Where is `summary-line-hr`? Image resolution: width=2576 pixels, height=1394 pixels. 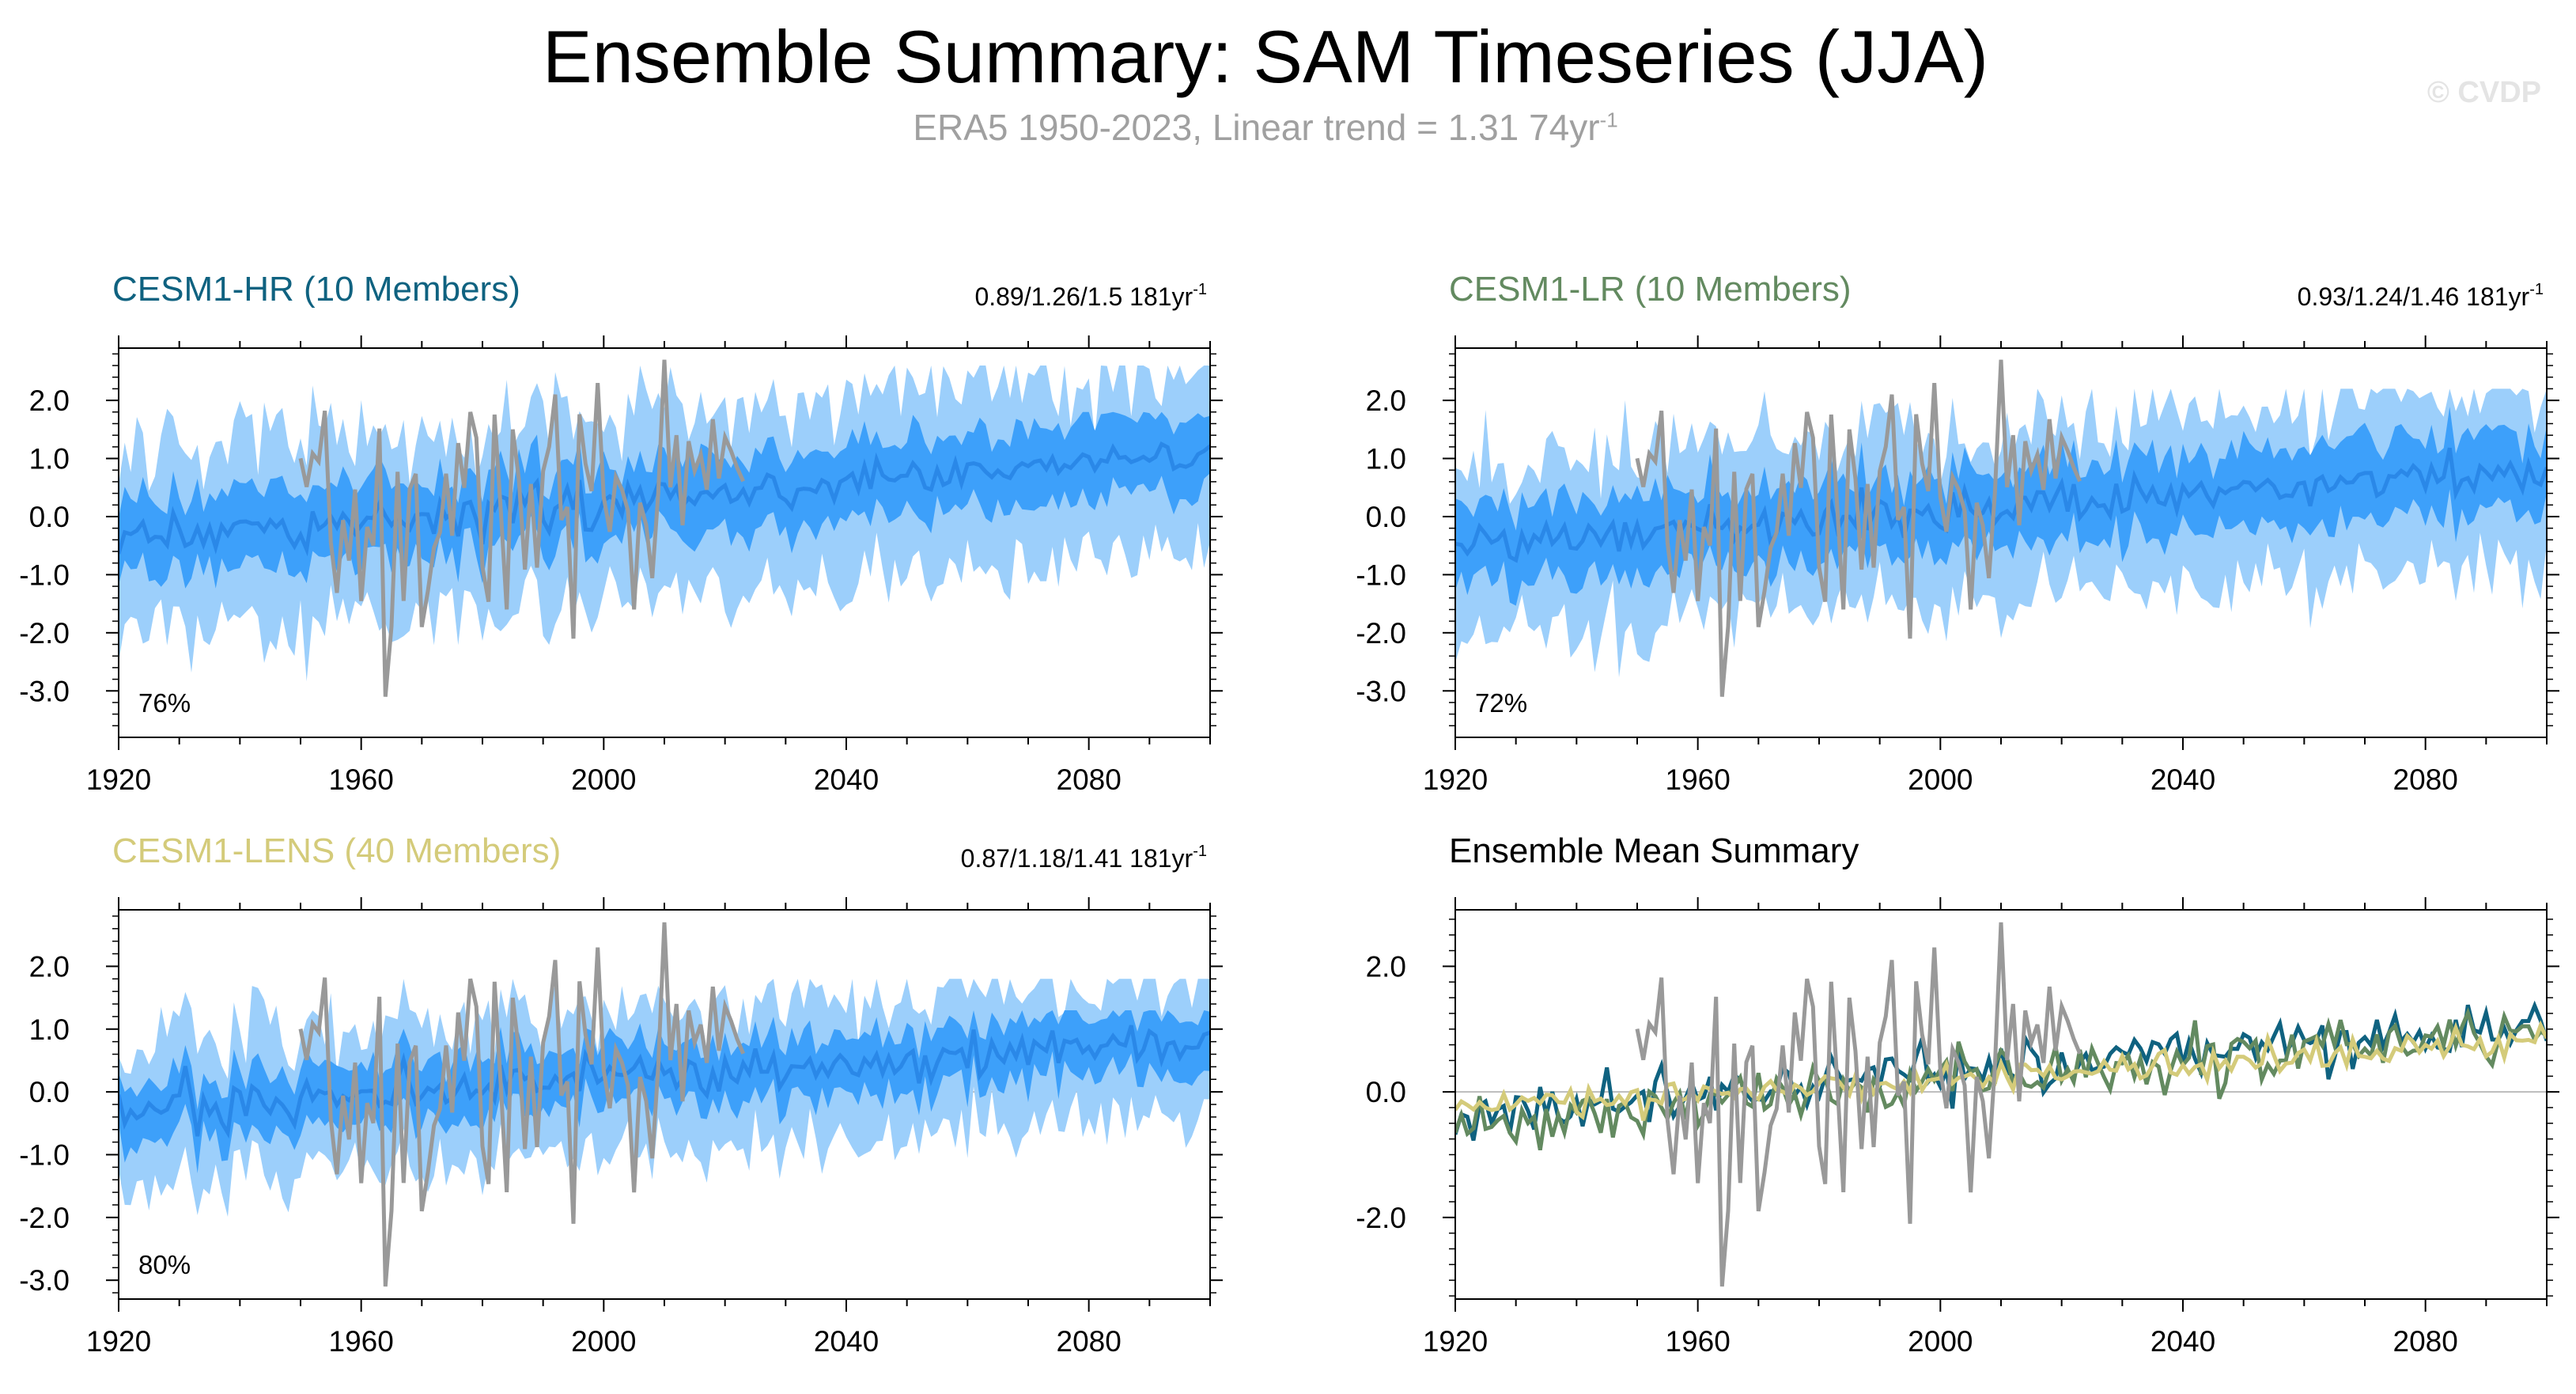 summary-line-hr is located at coordinates (2001, 1071).